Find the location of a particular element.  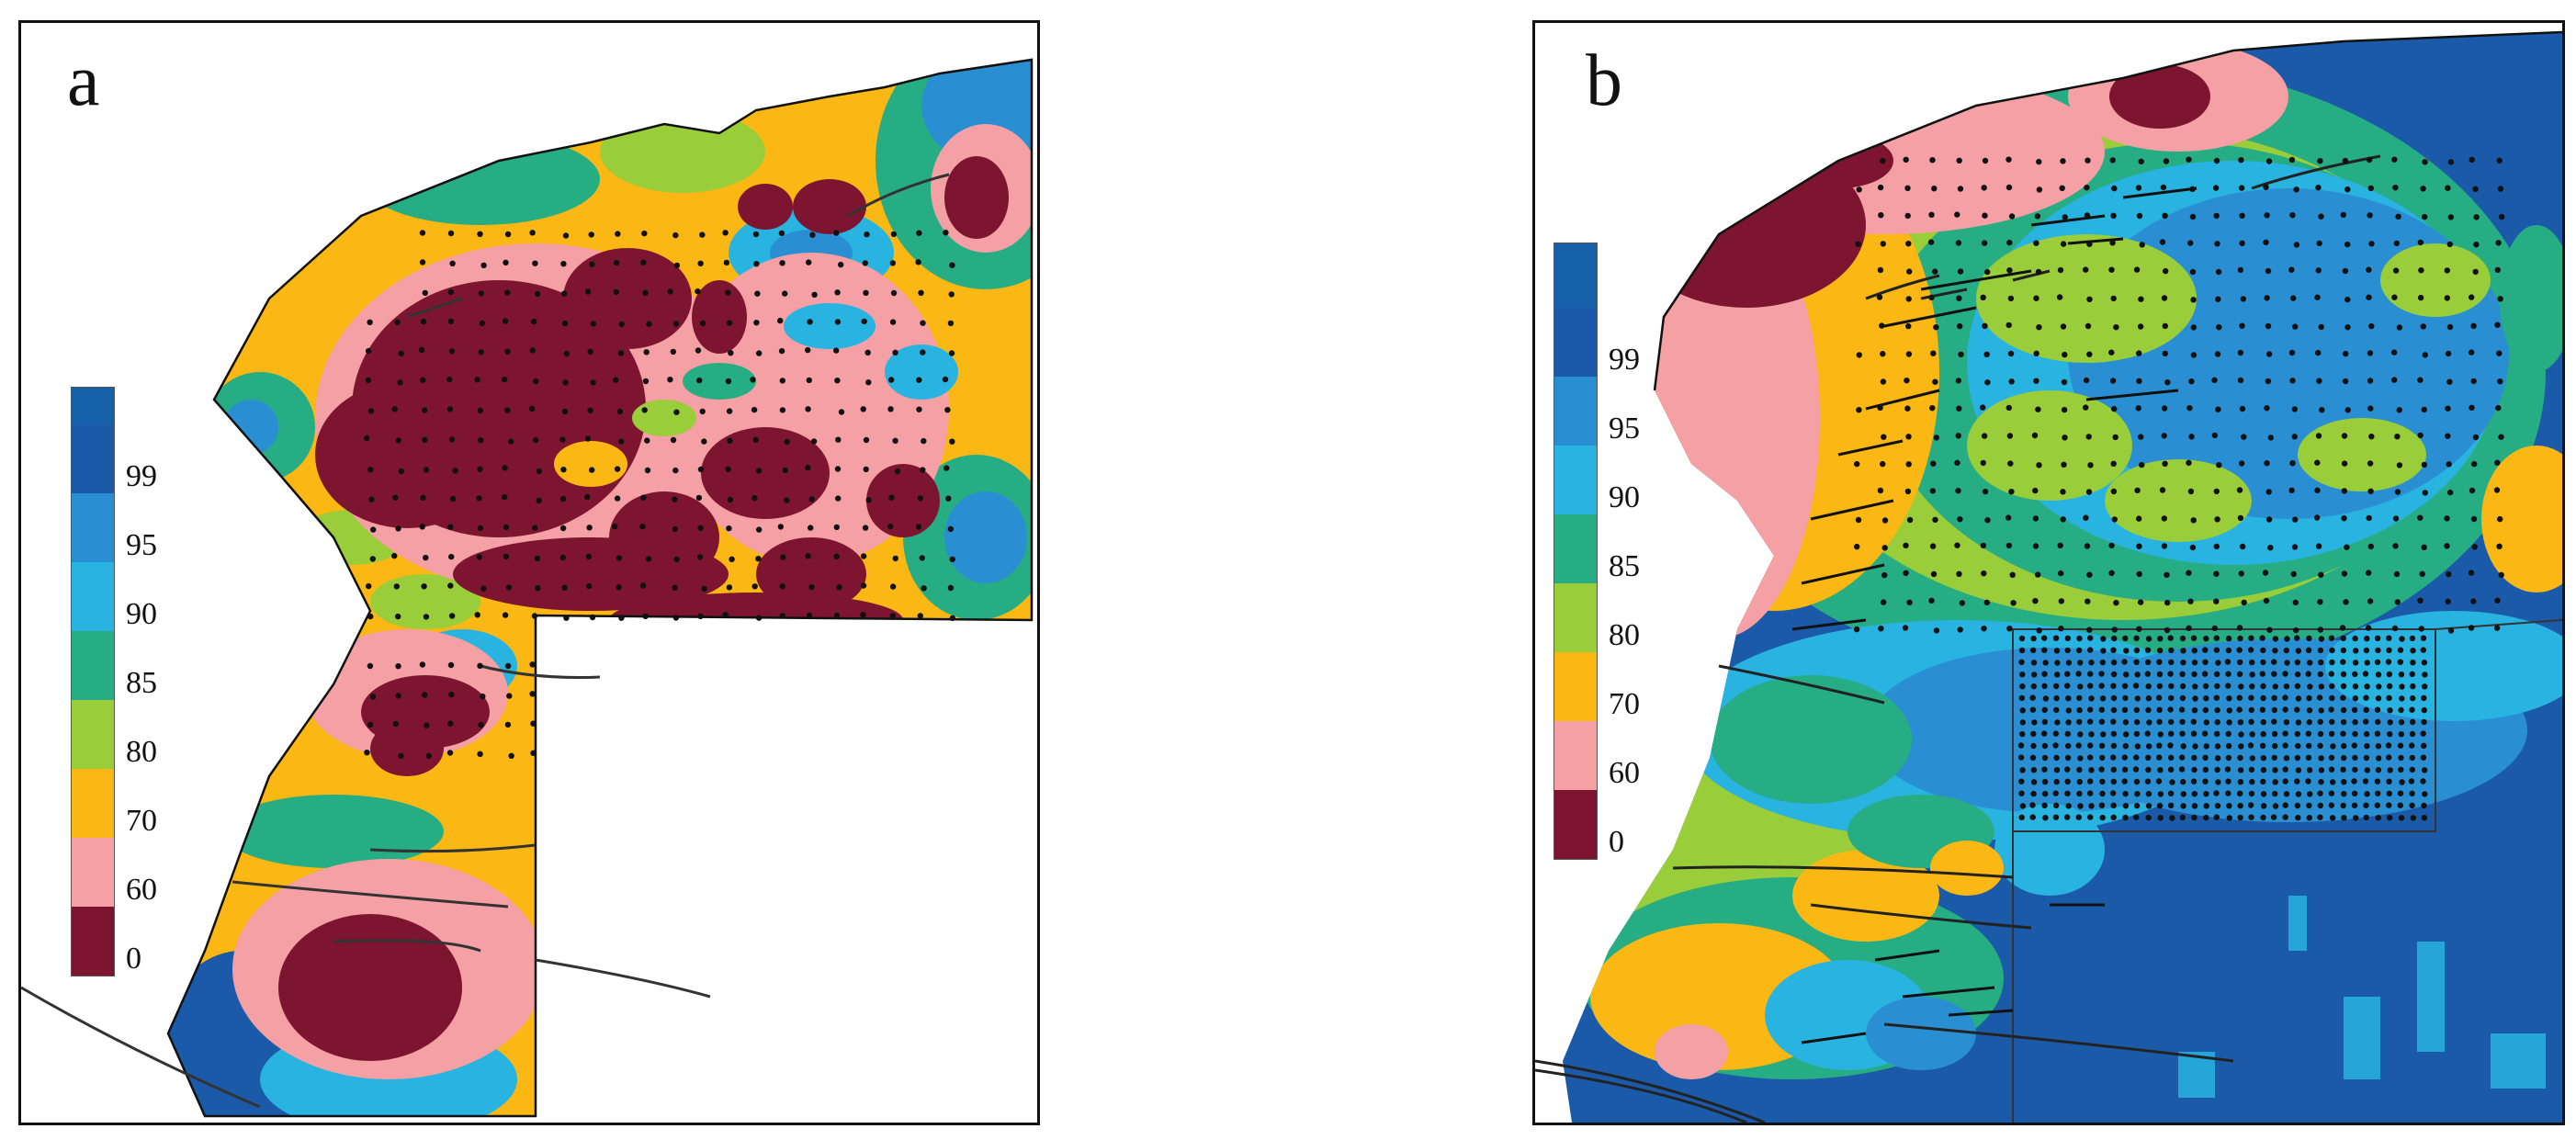

well-pairs-b is located at coordinates (1994, 615).